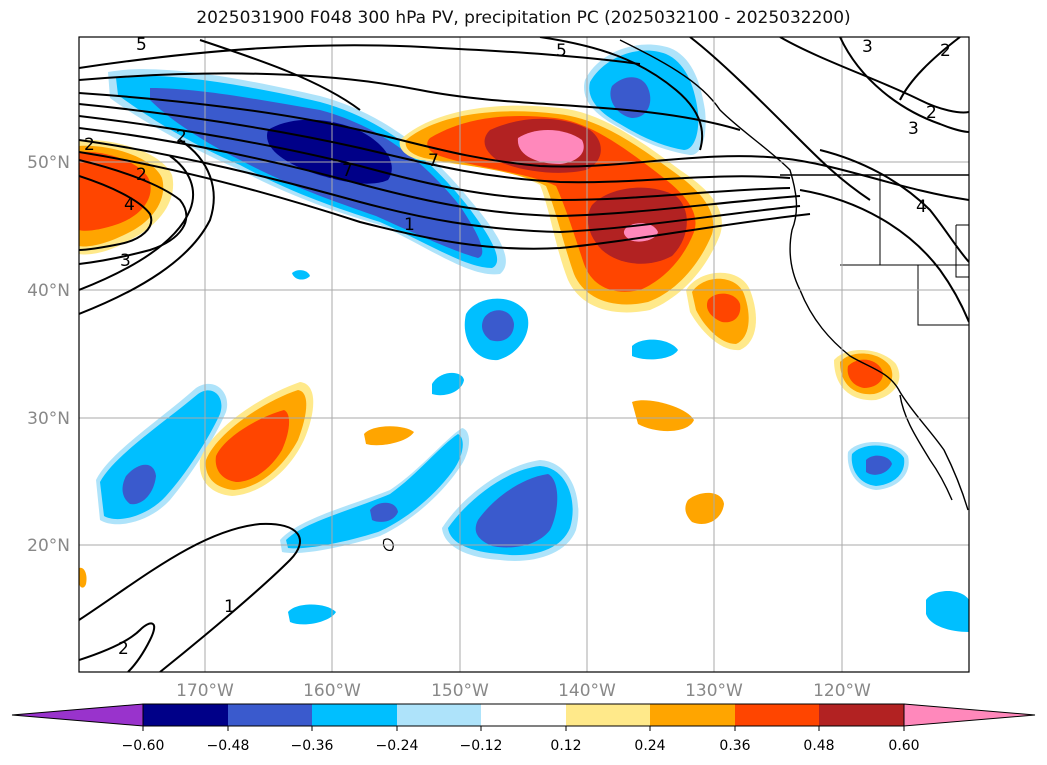  Describe the element at coordinates (205, 691) in the screenshot. I see `lon-label: 170°W` at that location.